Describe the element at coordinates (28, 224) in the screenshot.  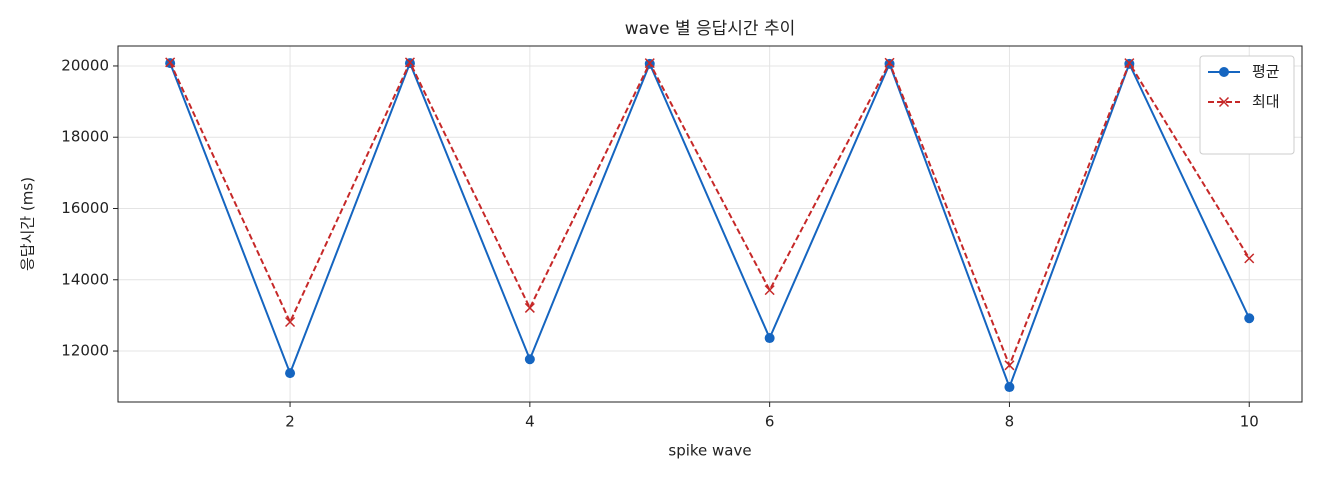
I see `y-axis-label: 응답시간 (ms)` at that location.